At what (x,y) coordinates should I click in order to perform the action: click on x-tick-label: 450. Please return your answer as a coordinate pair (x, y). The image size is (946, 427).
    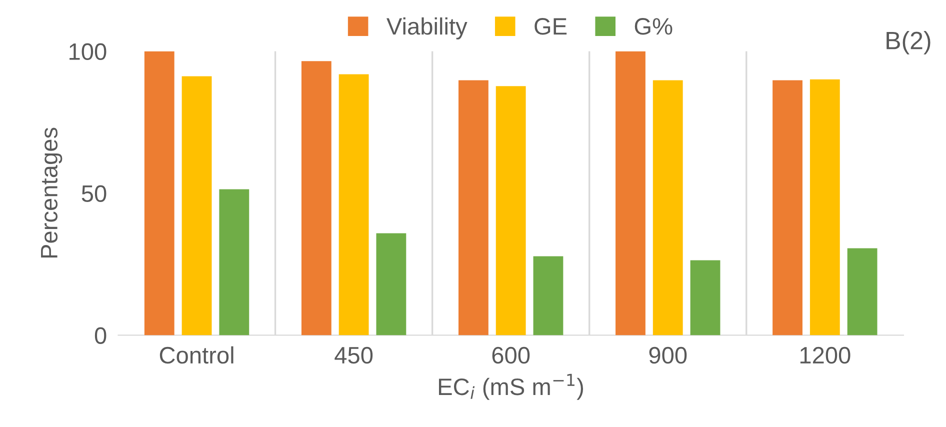
    Looking at the image, I should click on (353, 355).